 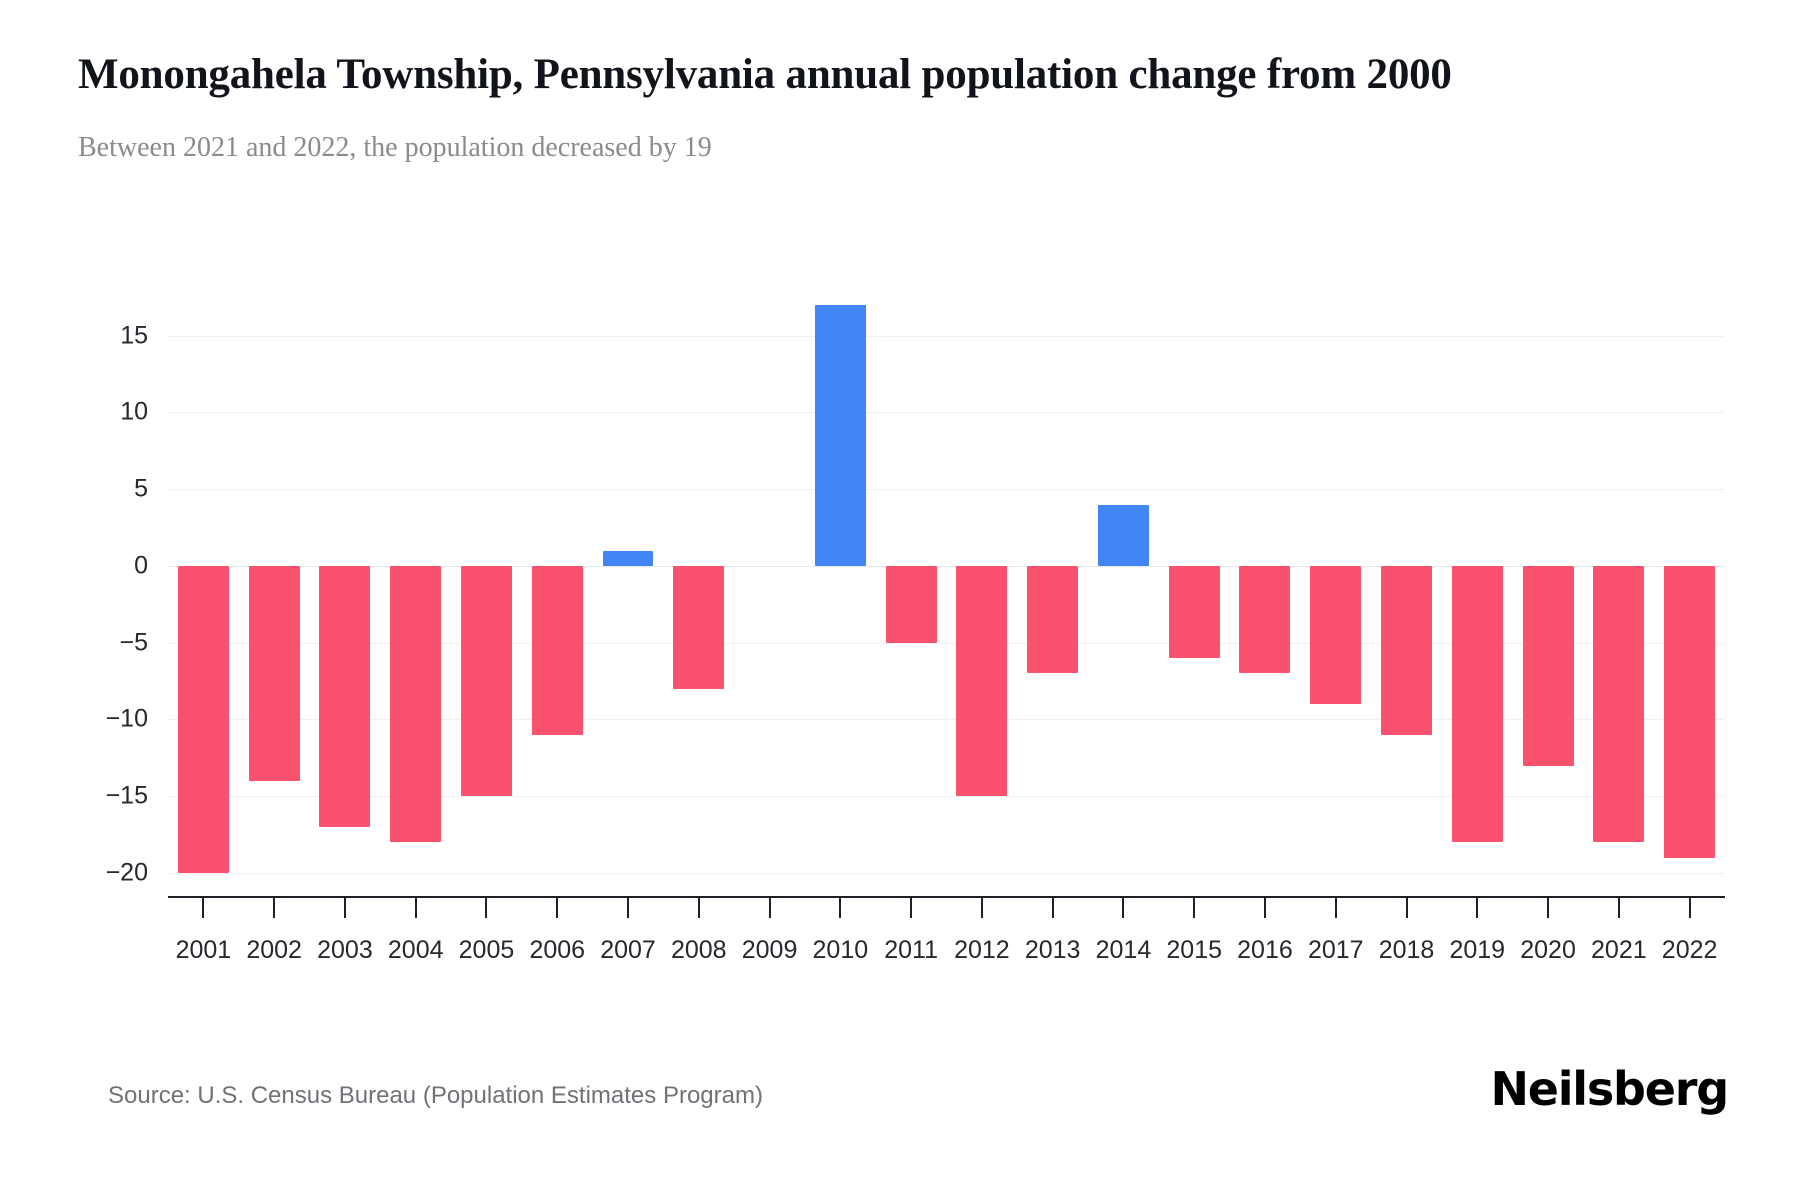 What do you see at coordinates (1548, 950) in the screenshot?
I see `x-tick-label-2020: 2020` at bounding box center [1548, 950].